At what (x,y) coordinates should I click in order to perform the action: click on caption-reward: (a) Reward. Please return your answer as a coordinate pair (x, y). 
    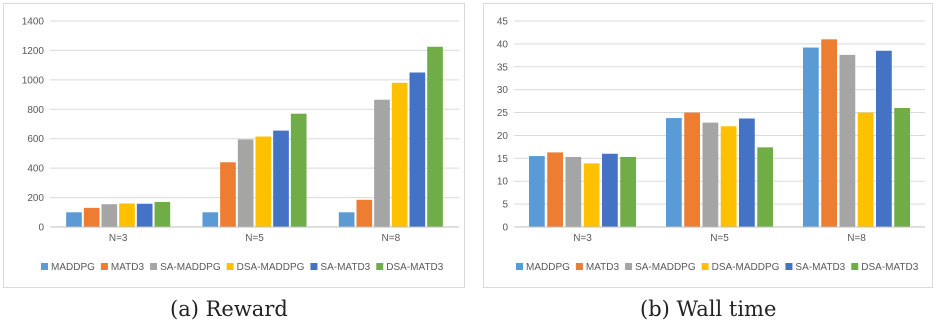
    Looking at the image, I should click on (229, 309).